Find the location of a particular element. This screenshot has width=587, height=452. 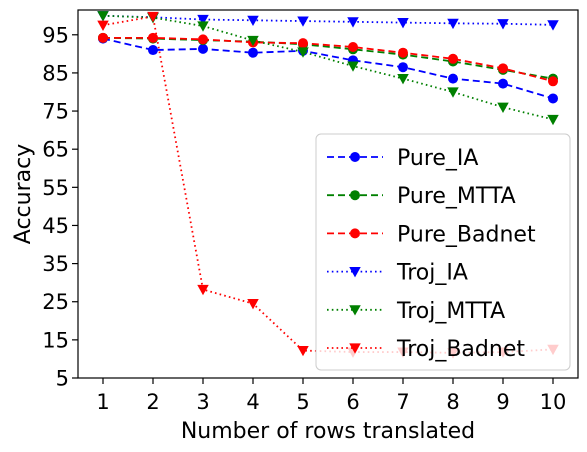

x-tick-label: 1 is located at coordinates (102, 402).